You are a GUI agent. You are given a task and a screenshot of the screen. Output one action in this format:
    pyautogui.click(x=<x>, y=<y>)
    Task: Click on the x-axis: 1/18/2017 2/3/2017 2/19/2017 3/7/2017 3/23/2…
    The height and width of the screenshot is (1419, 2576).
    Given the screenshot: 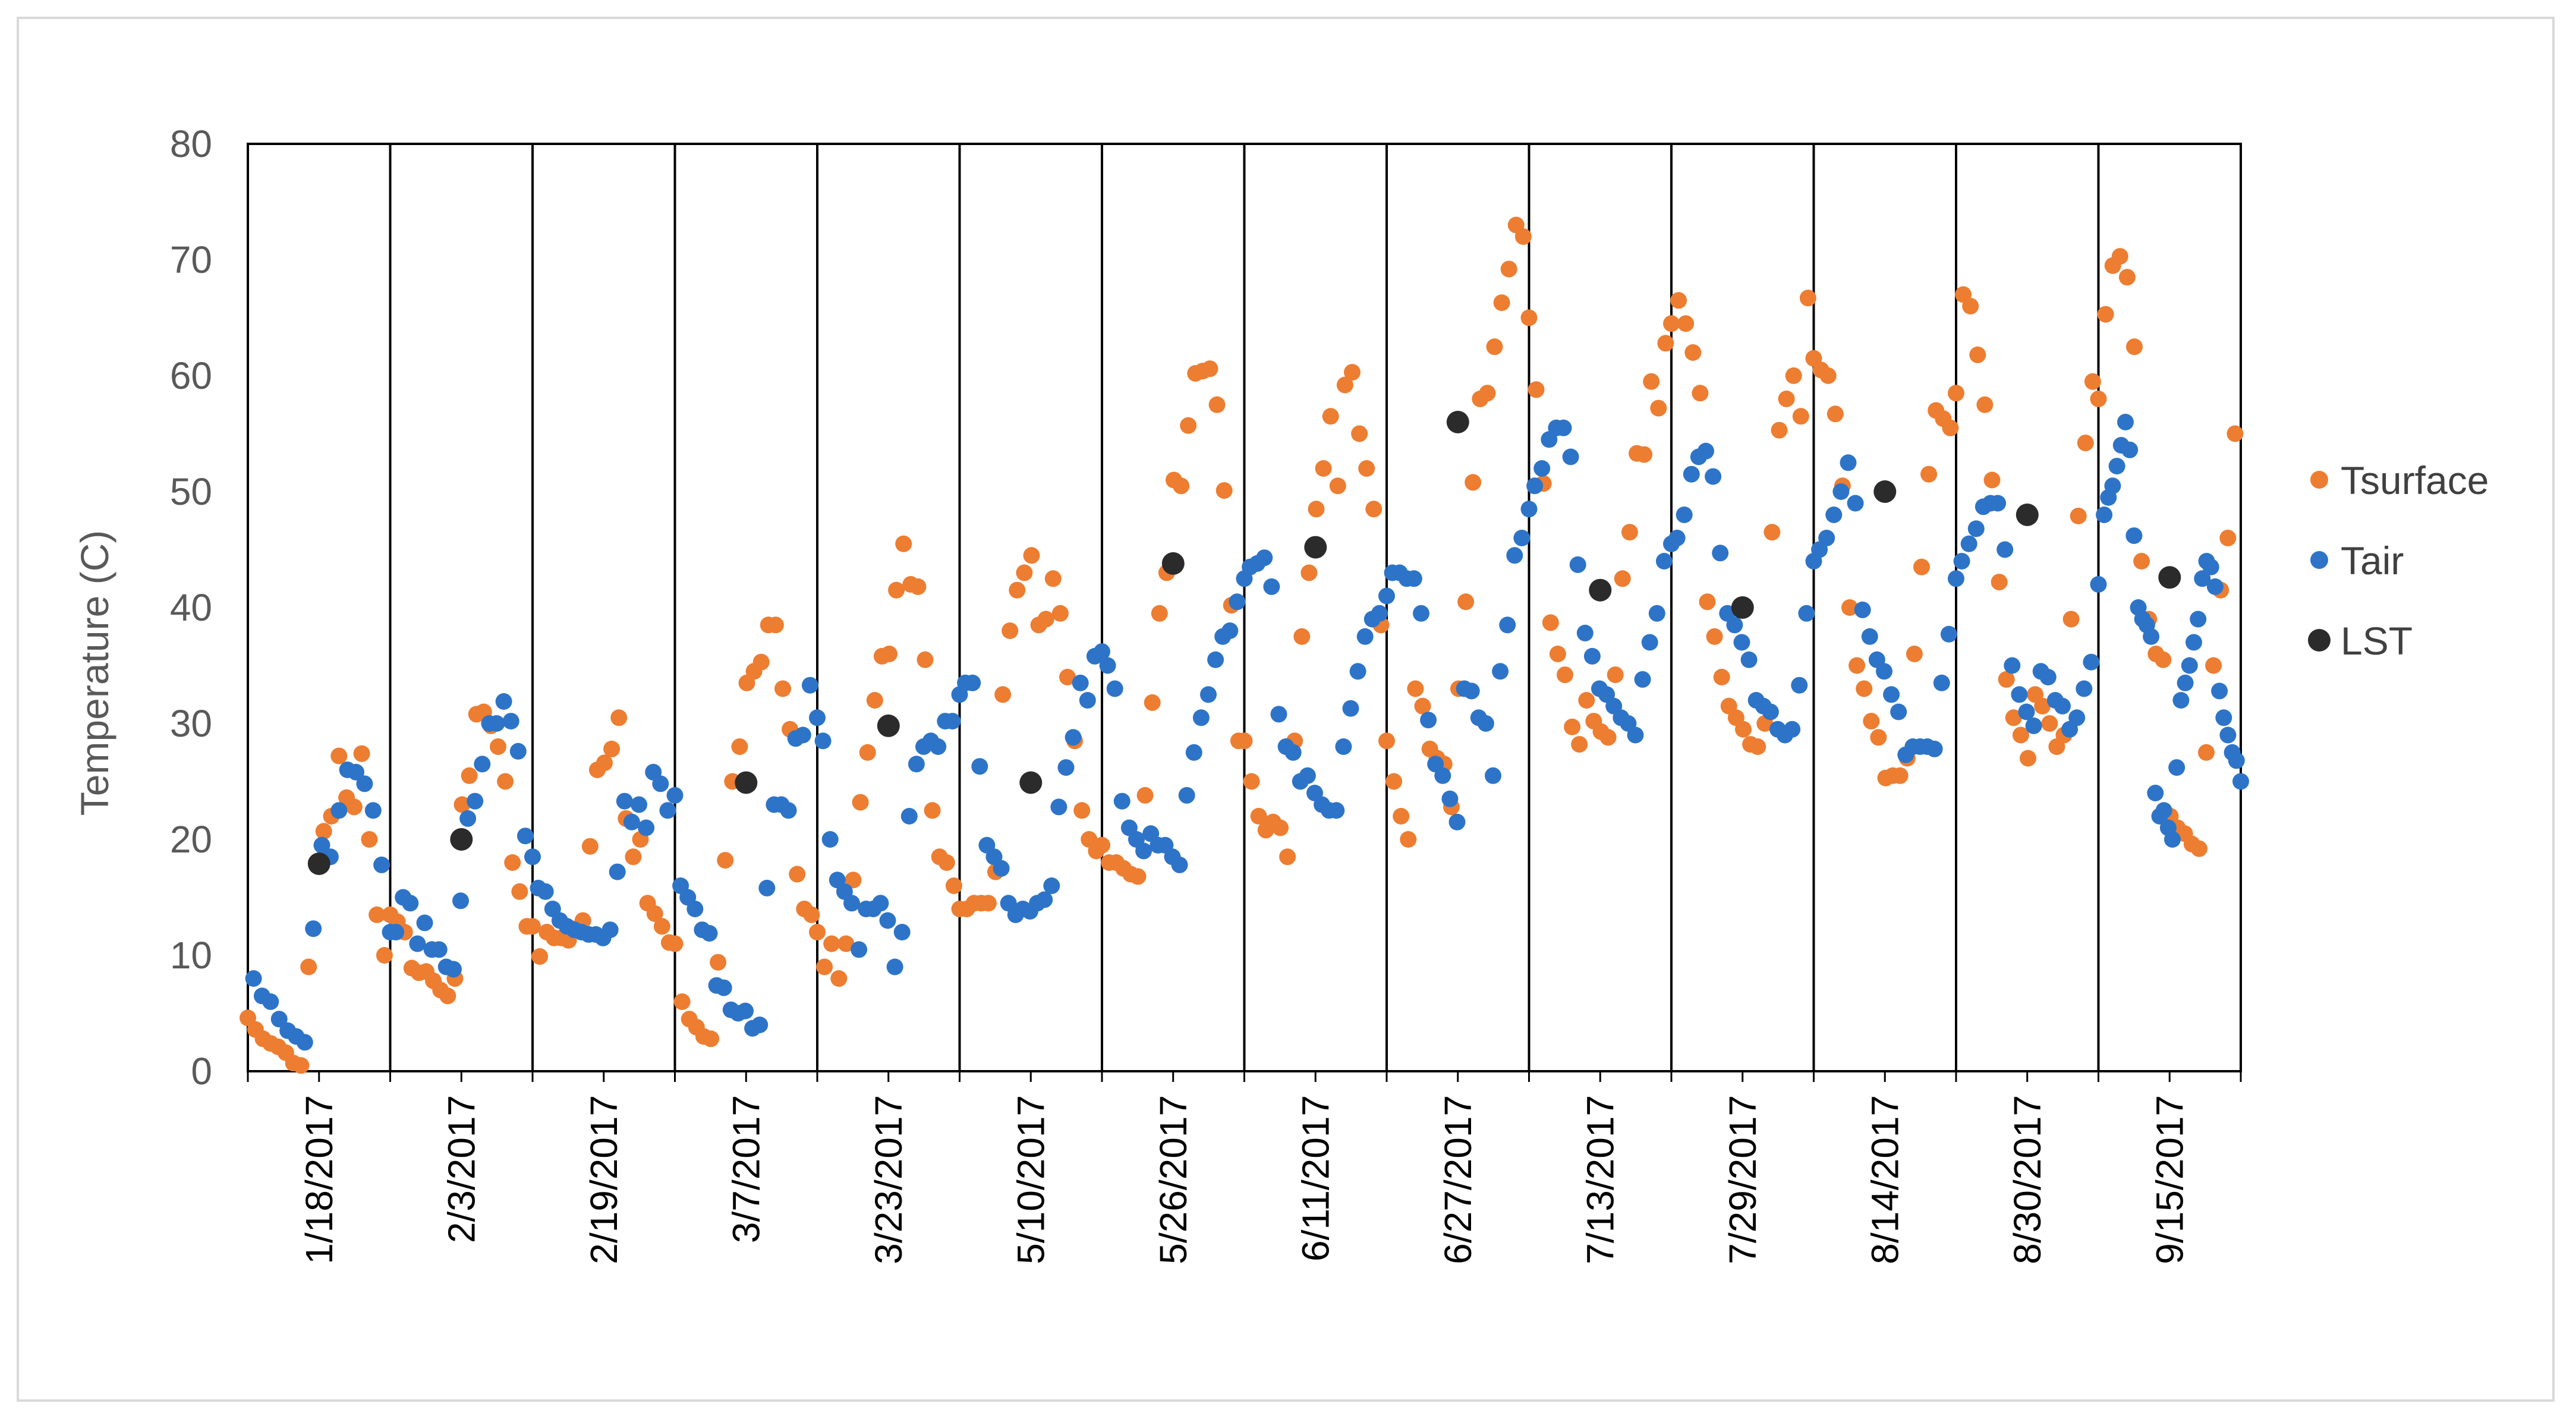 What is the action you would take?
    pyautogui.click(x=1244, y=1179)
    